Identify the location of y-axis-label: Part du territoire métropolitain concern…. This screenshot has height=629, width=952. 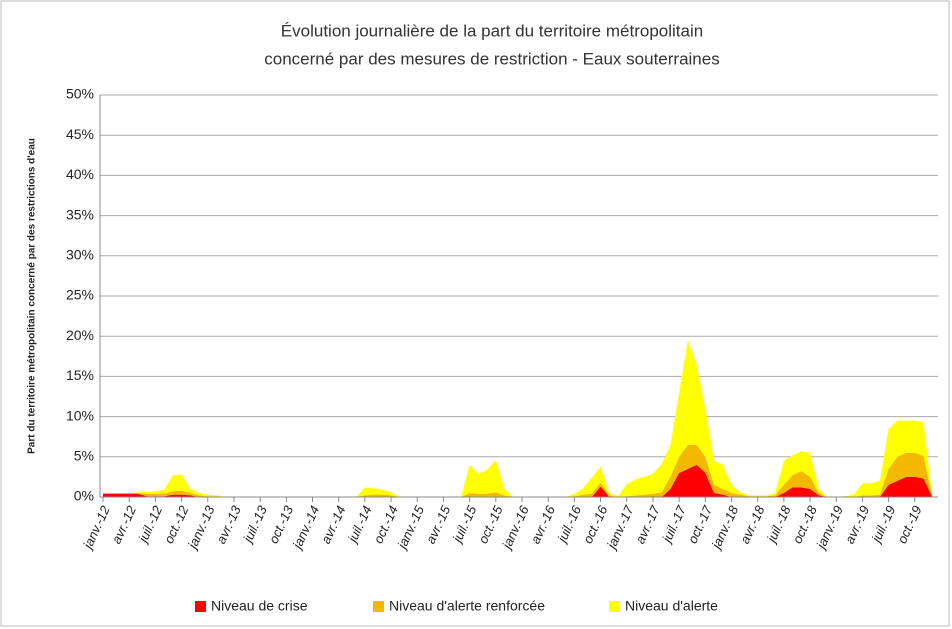
(32, 296).